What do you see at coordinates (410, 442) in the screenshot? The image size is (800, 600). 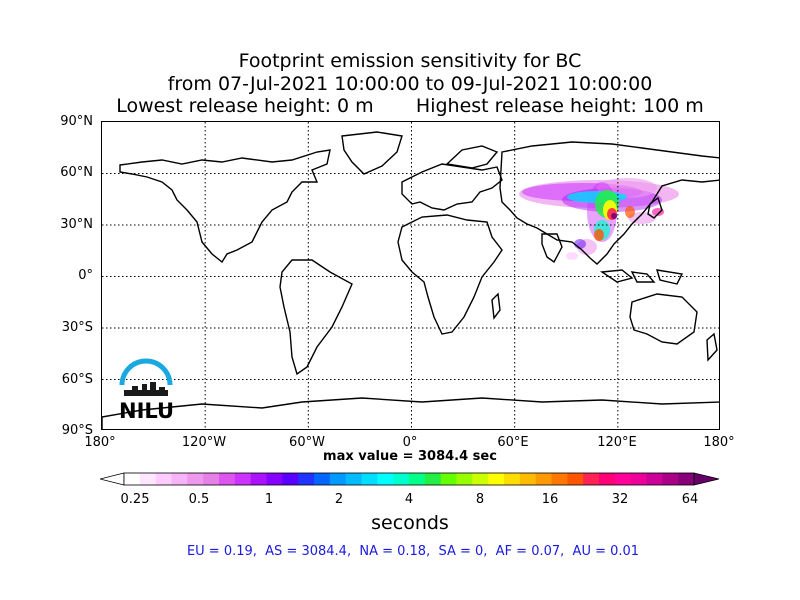 I see `lon-label-0: 0°` at bounding box center [410, 442].